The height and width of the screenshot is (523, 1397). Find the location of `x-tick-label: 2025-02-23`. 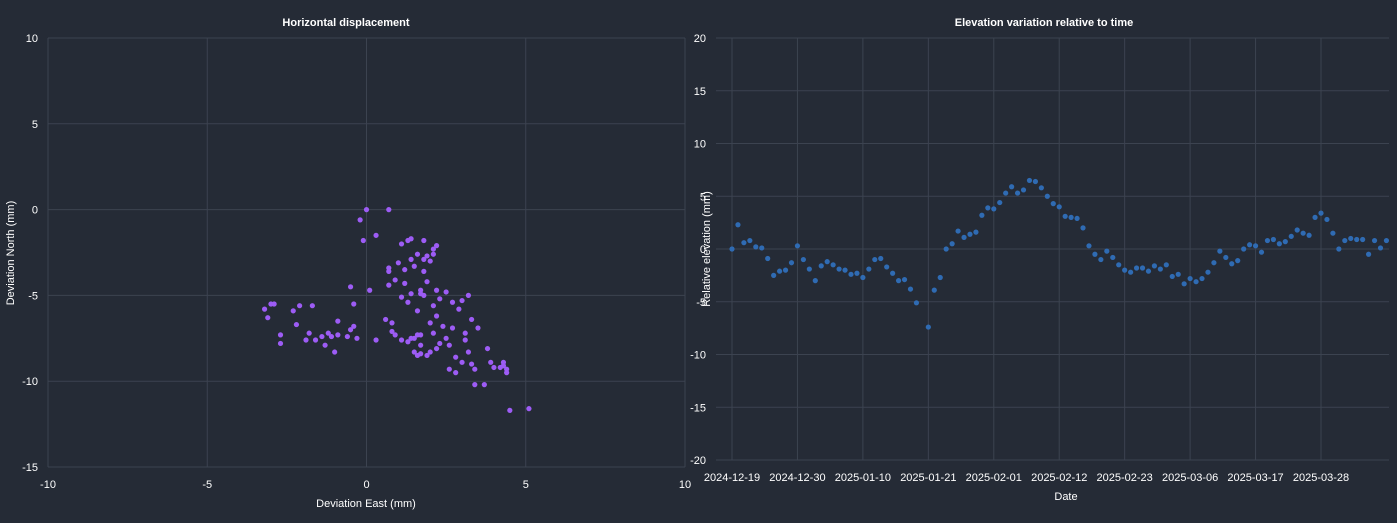

x-tick-label: 2025-02-23 is located at coordinates (1125, 478).